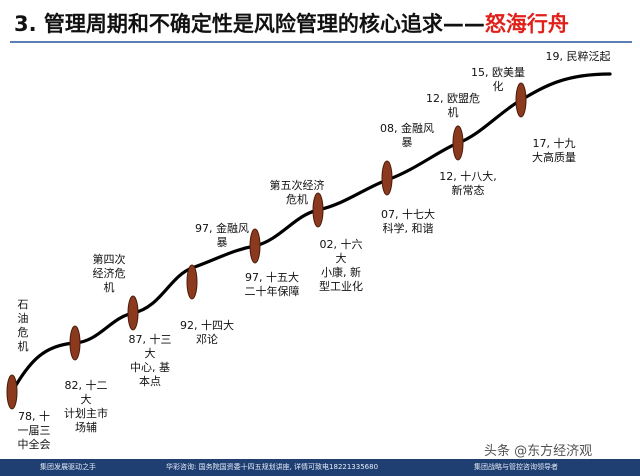 Image resolution: width=640 pixels, height=476 pixels. I want to click on milestone-label: 17, 十九 大高质量, so click(554, 150).